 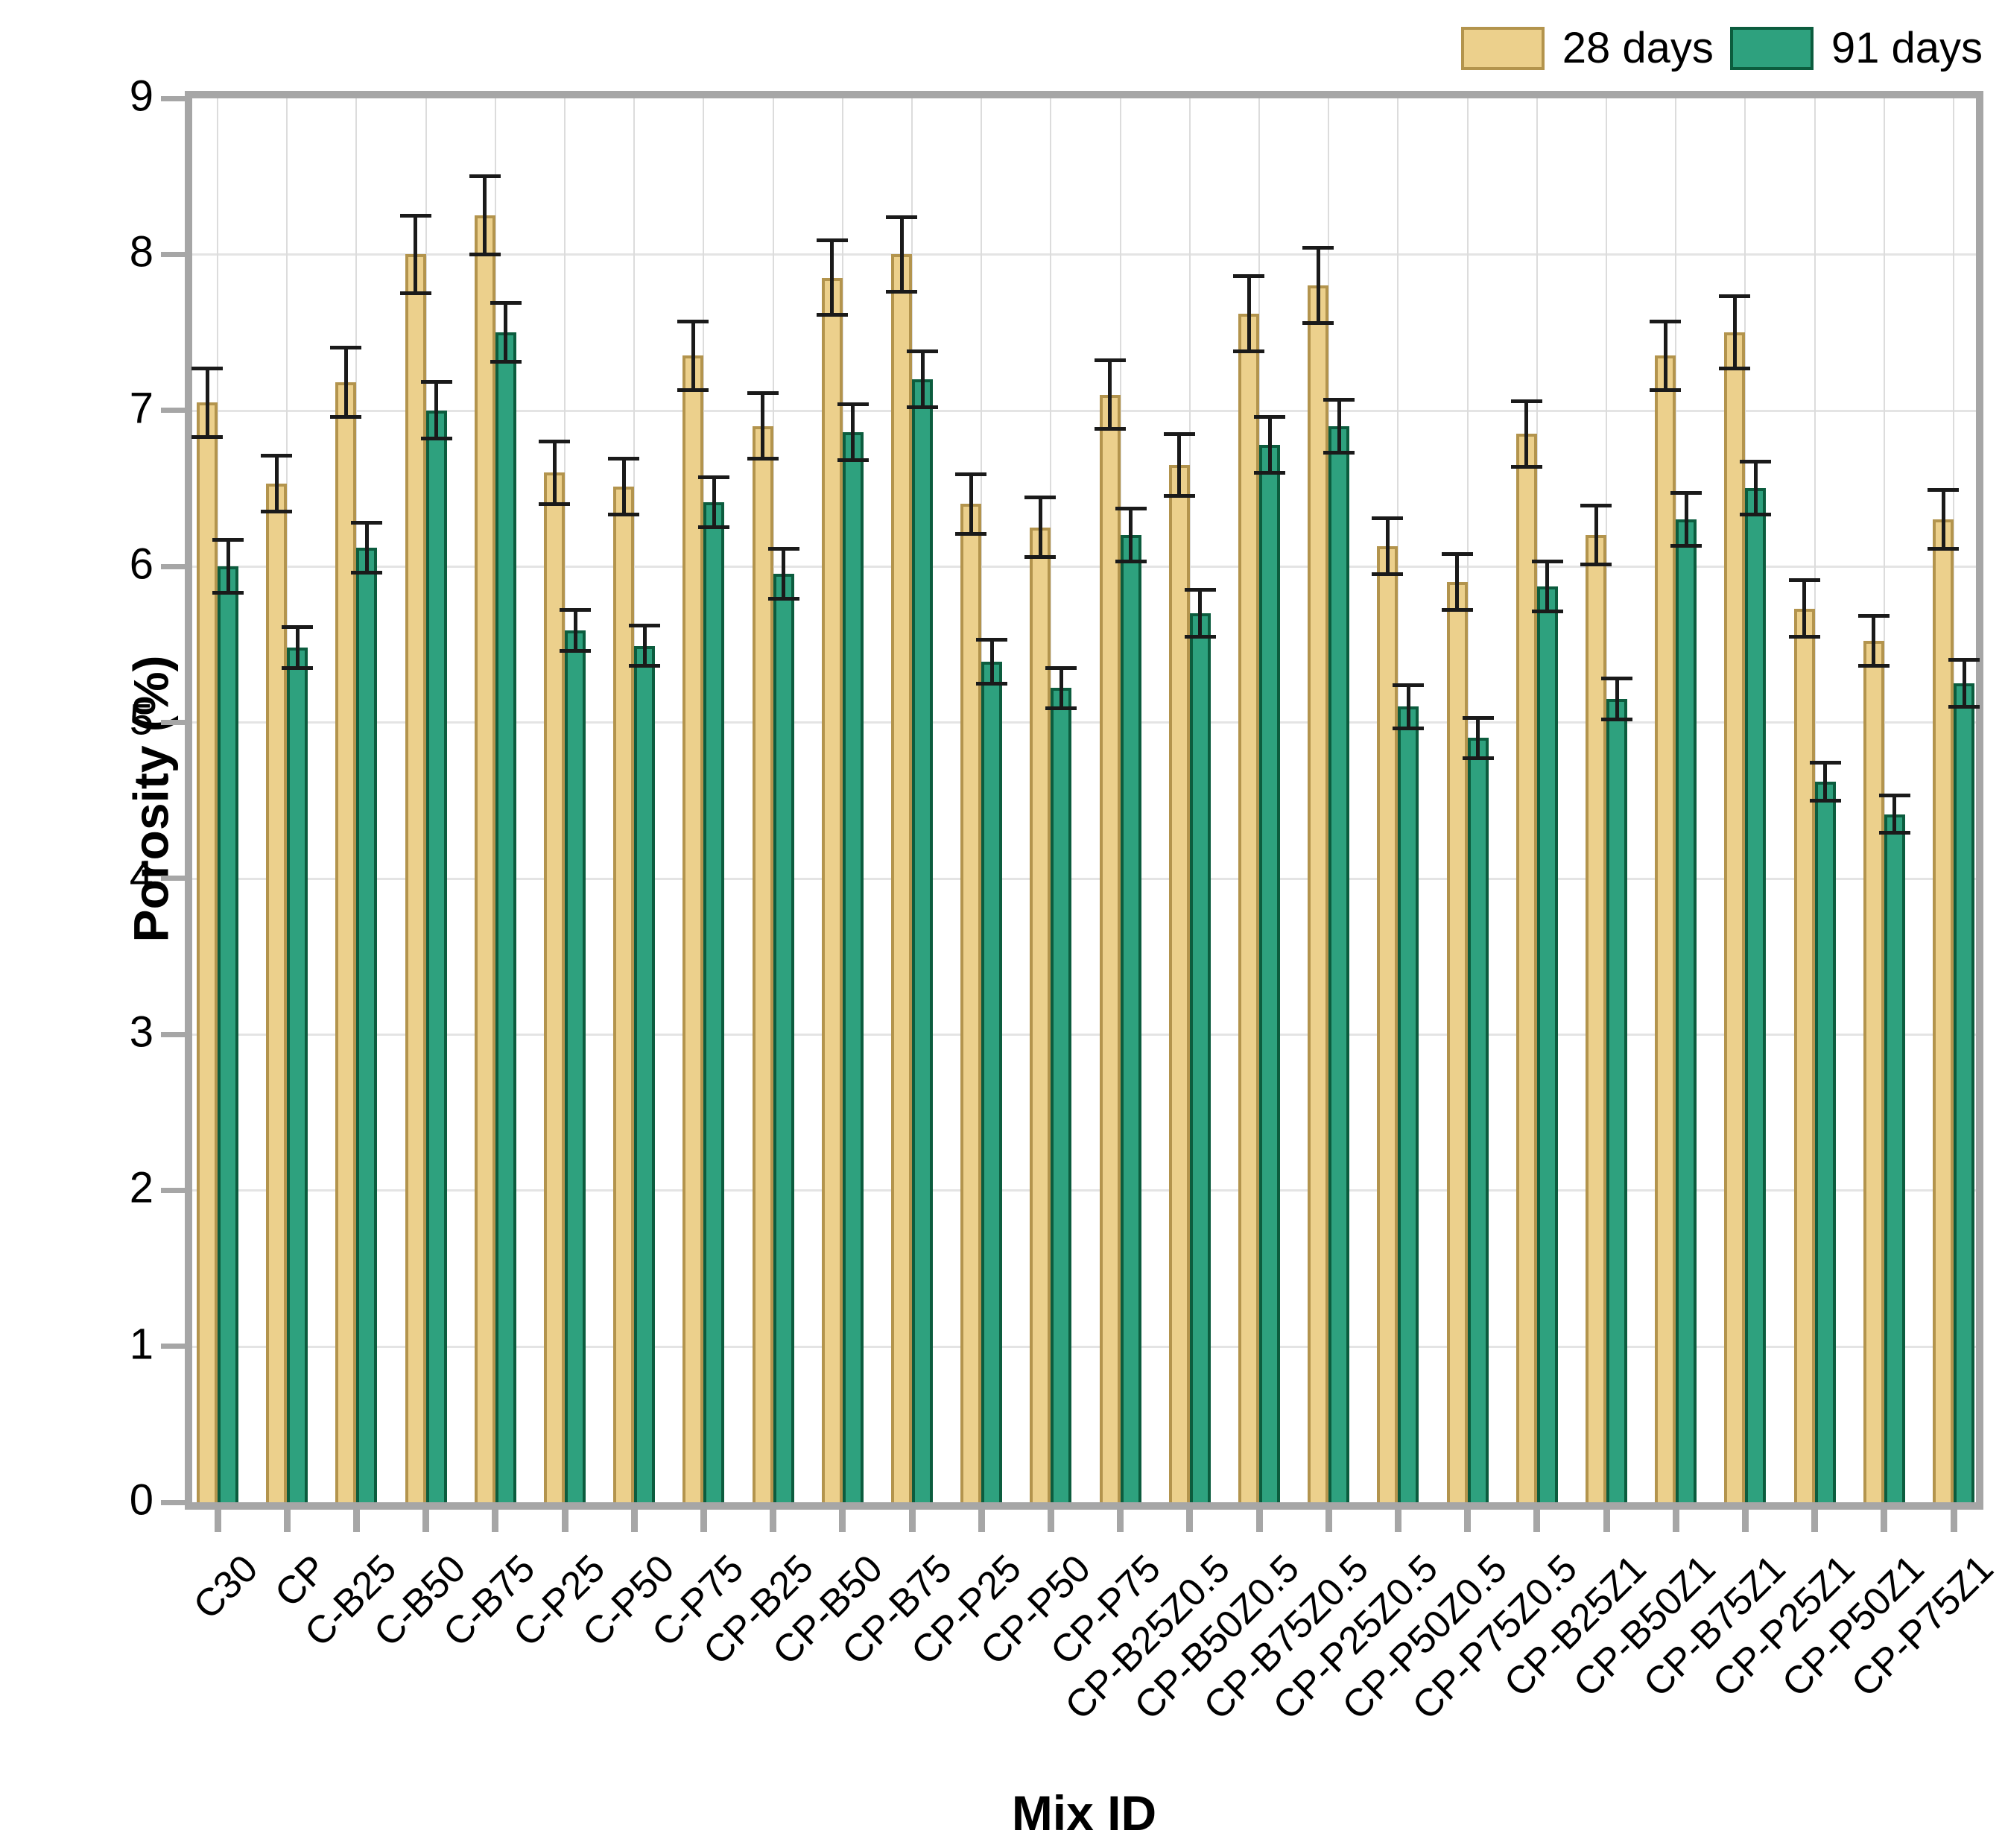 I want to click on bar-28days-CP, so click(x=277, y=993).